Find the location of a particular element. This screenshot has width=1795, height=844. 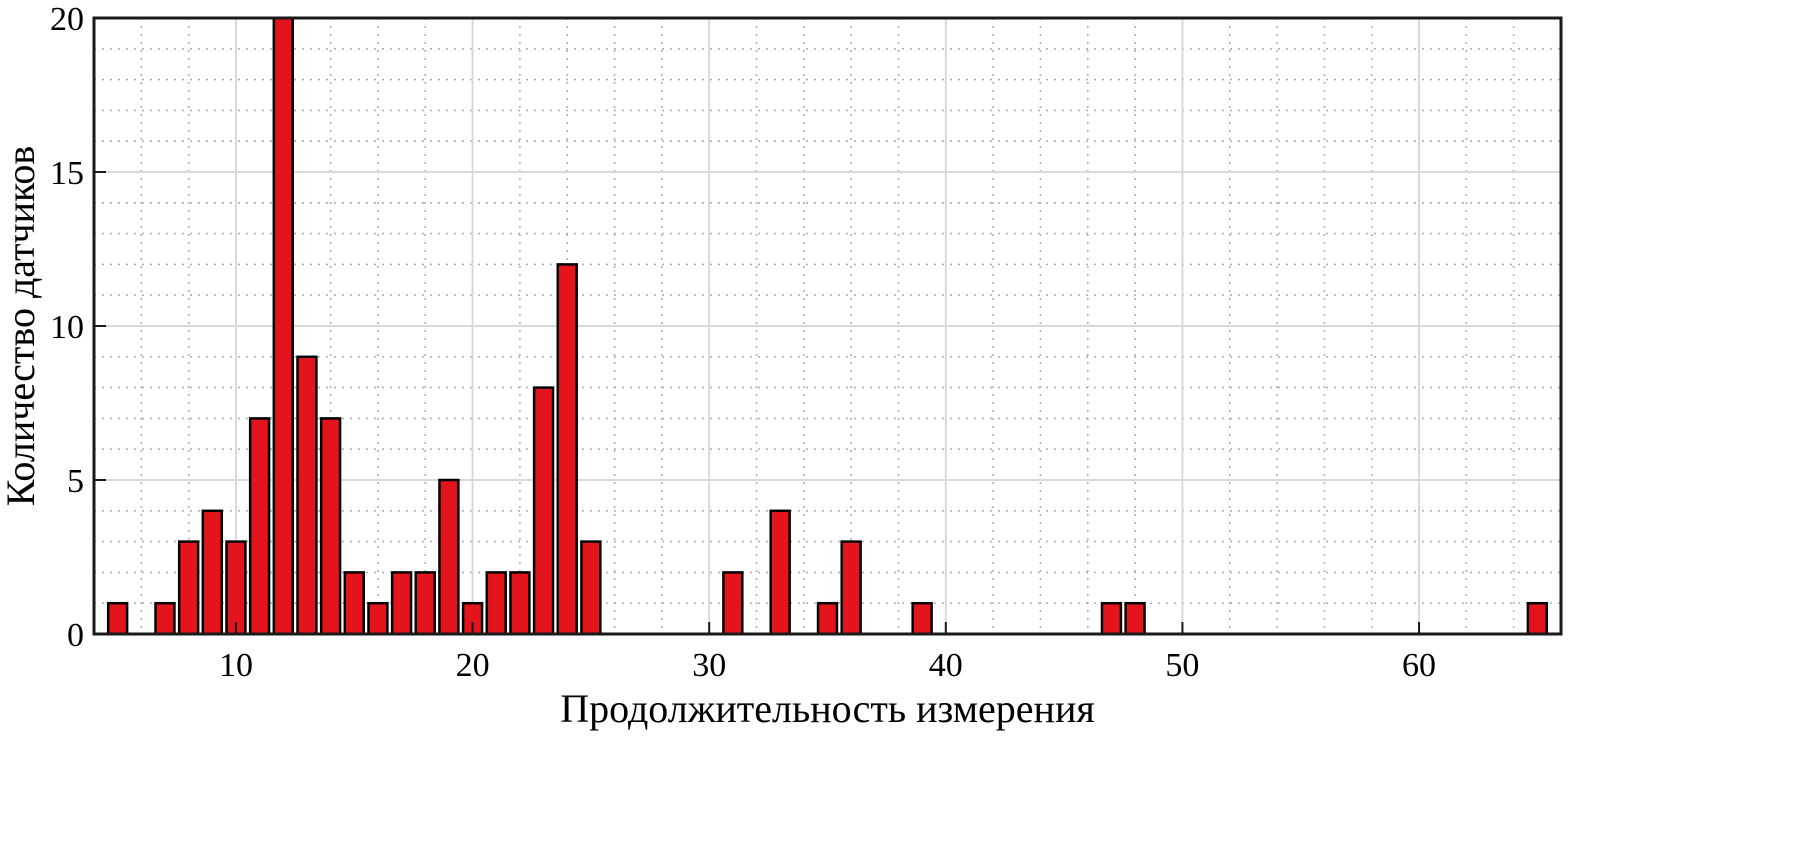

x-tick-label: 40 is located at coordinates (946, 665).